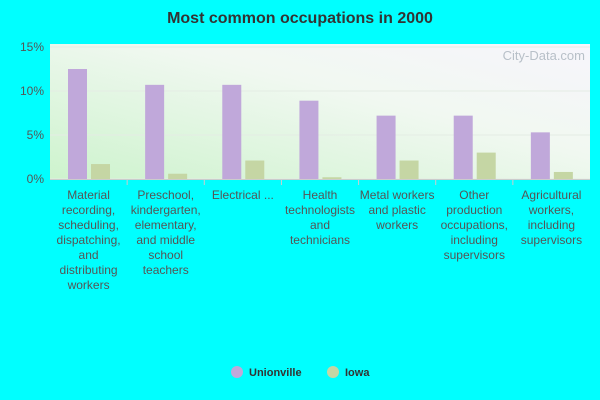 This screenshot has height=400, width=600. What do you see at coordinates (397, 210) in the screenshot?
I see `x-tick-label: Metal workers and plastic workers` at bounding box center [397, 210].